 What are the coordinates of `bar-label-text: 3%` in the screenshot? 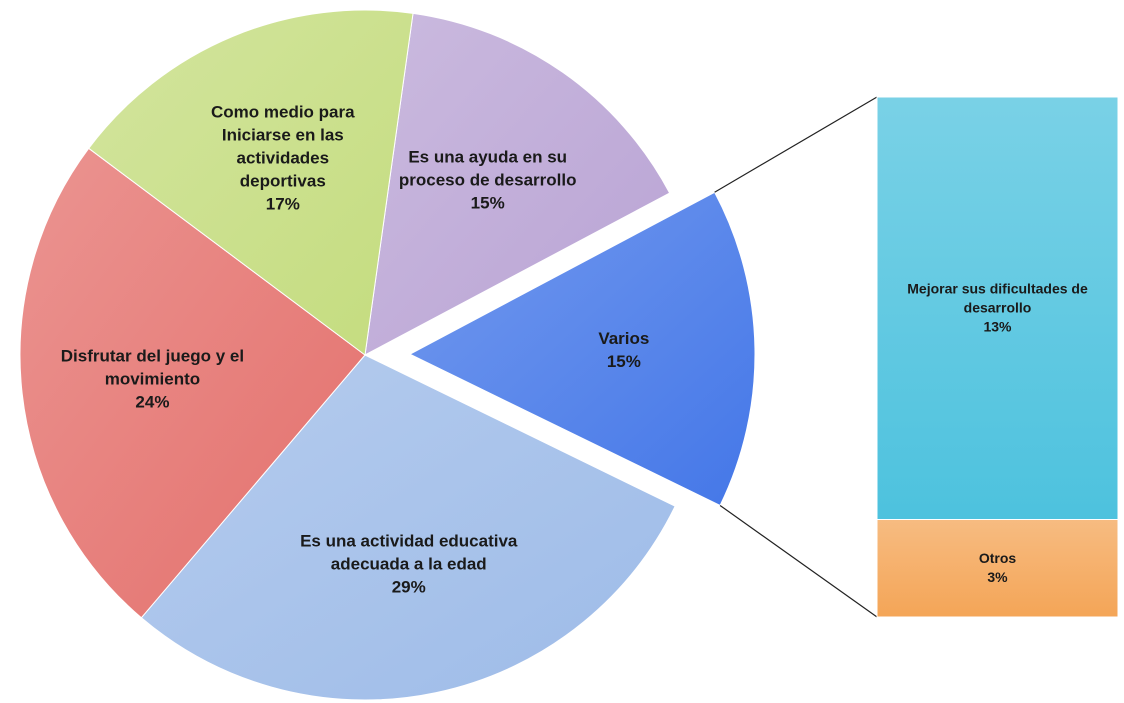 It's located at (997, 577).